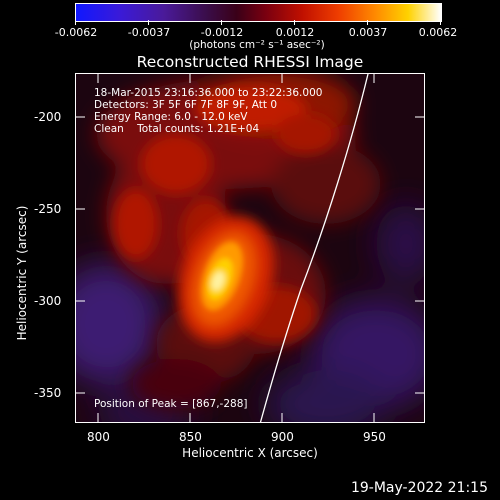 This screenshot has width=500, height=500. I want to click on x-tick-label: 900, so click(282, 437).